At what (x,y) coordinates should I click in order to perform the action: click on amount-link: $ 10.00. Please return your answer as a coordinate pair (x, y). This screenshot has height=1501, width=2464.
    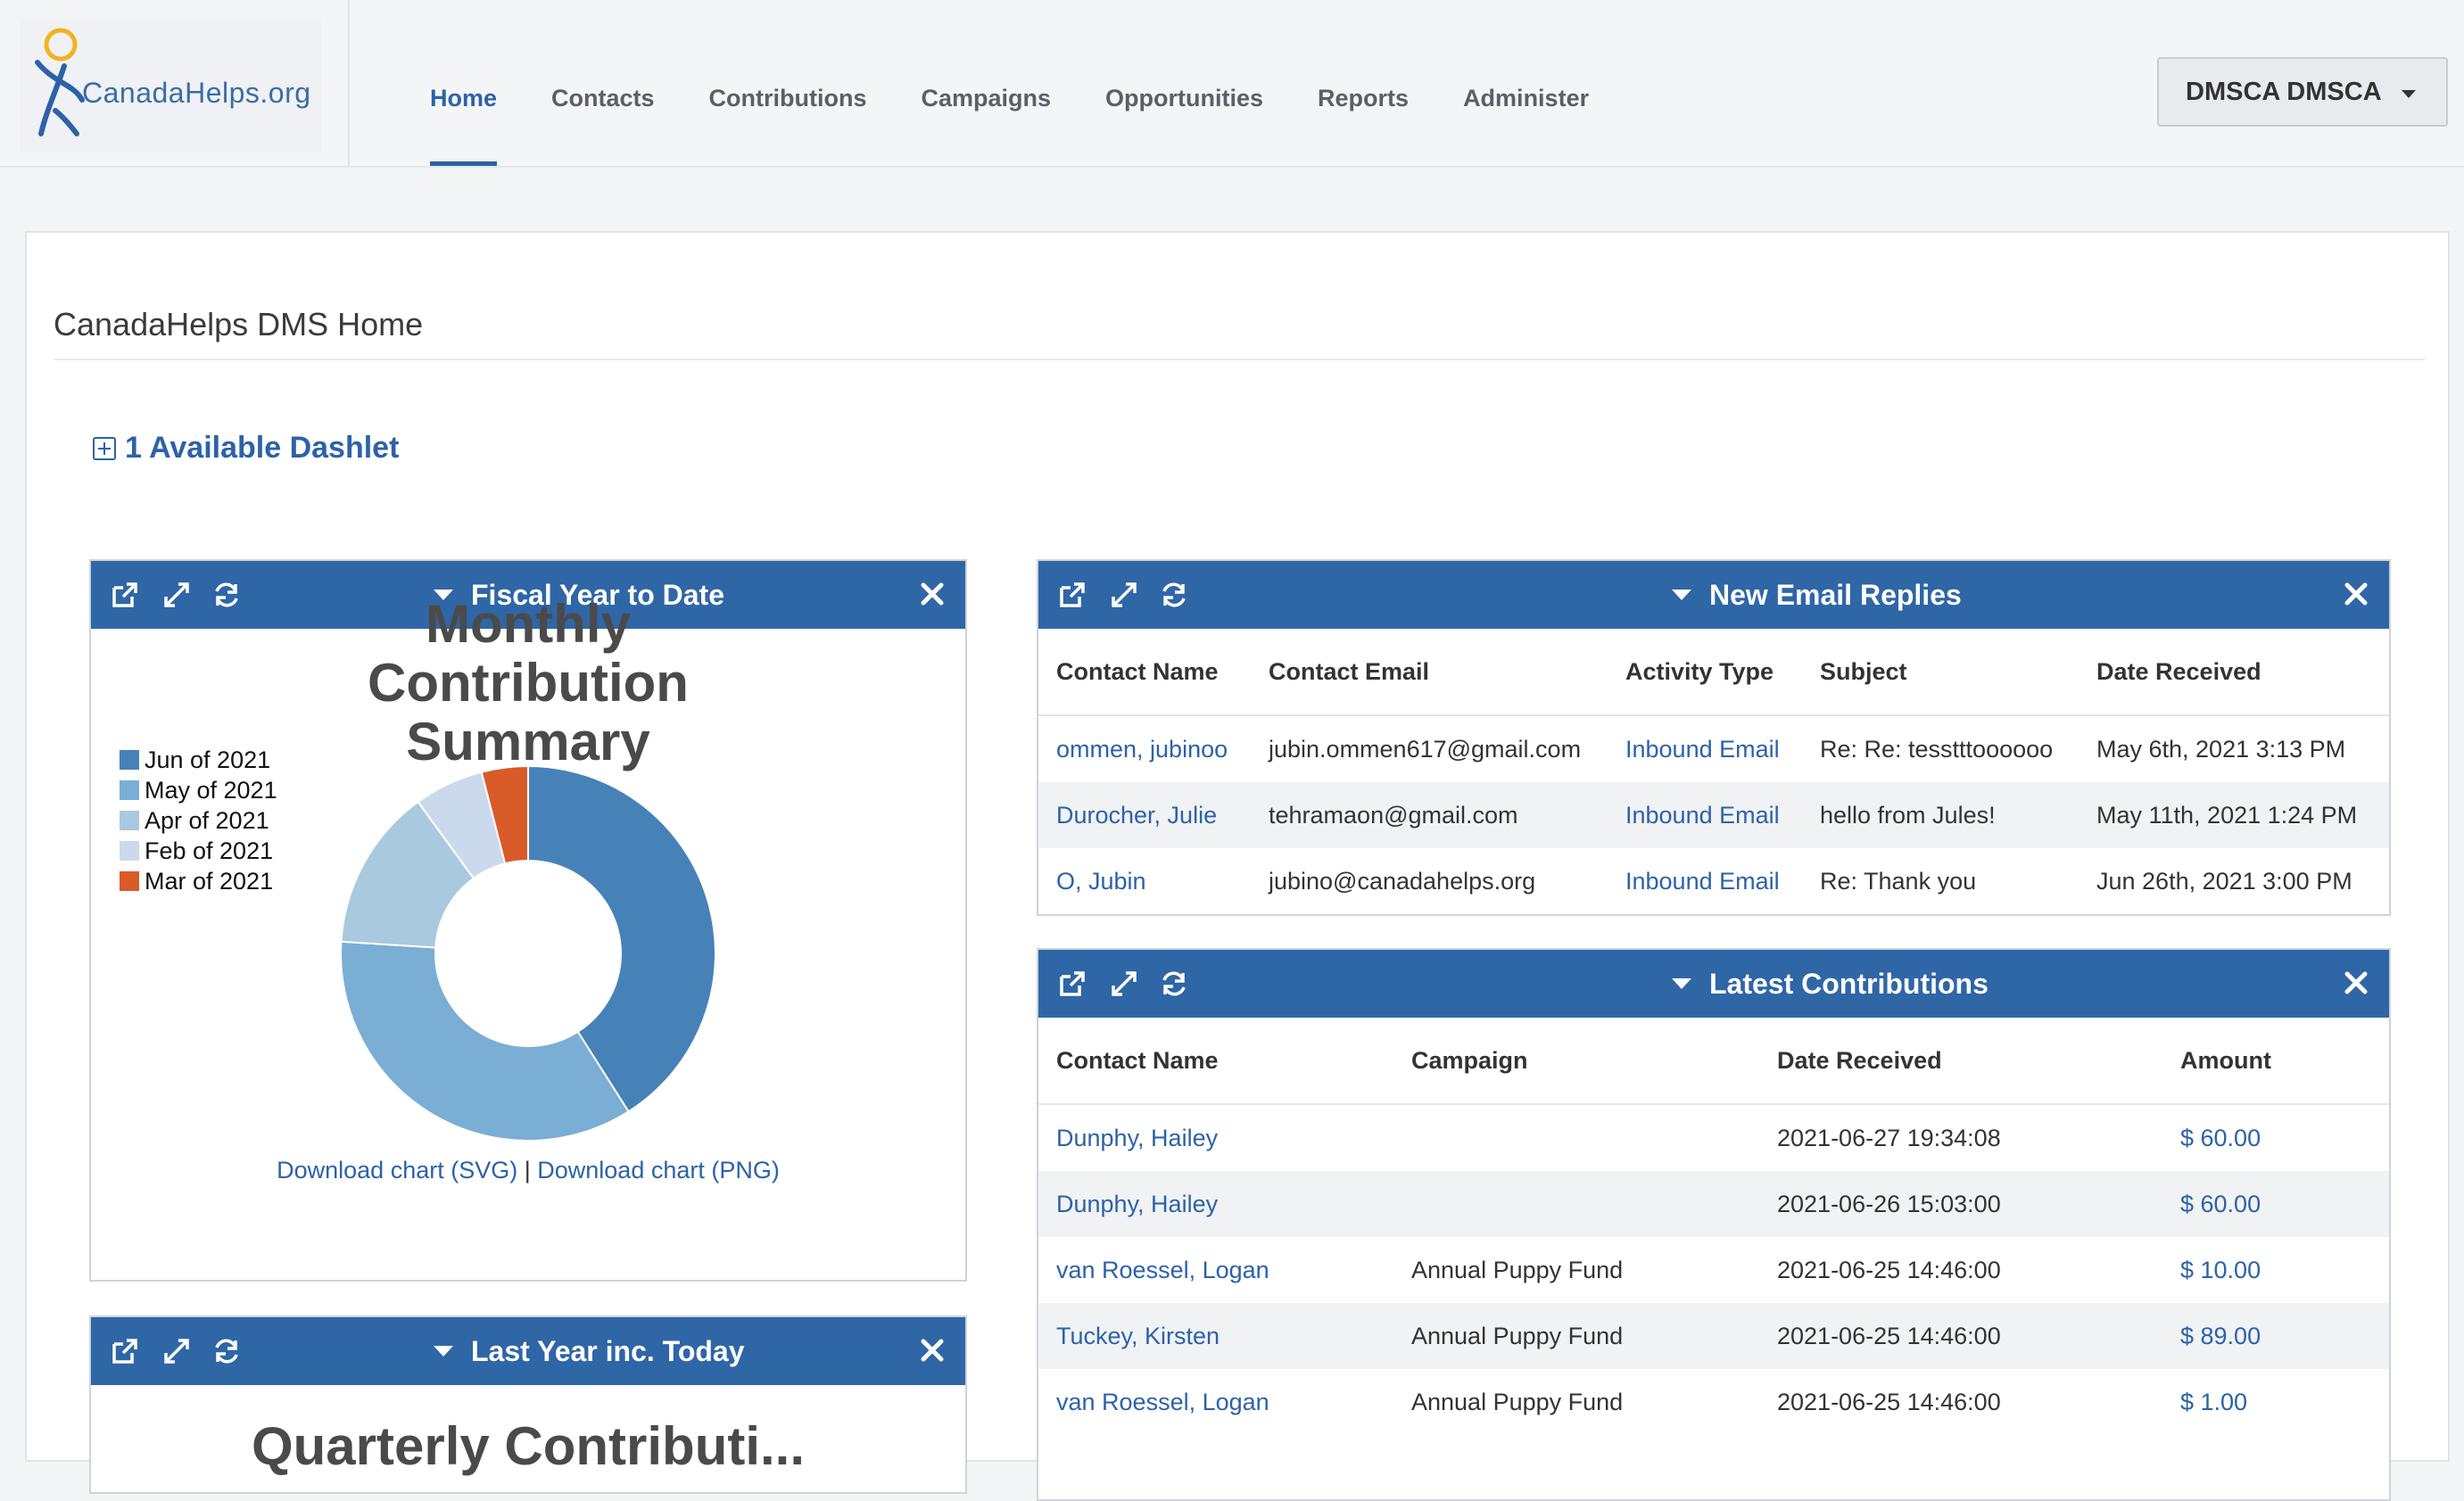
    Looking at the image, I should click on (2220, 1269).